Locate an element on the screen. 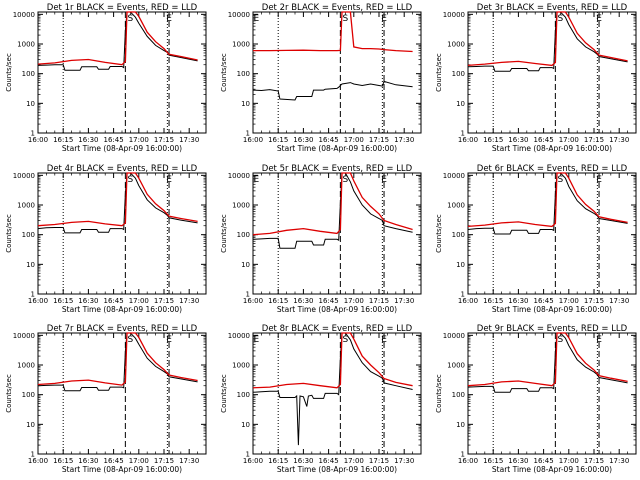 This screenshot has height=480, width=640. chart-title: Det 3r BLACK = Events, RED = LLD is located at coordinates (552, 8).